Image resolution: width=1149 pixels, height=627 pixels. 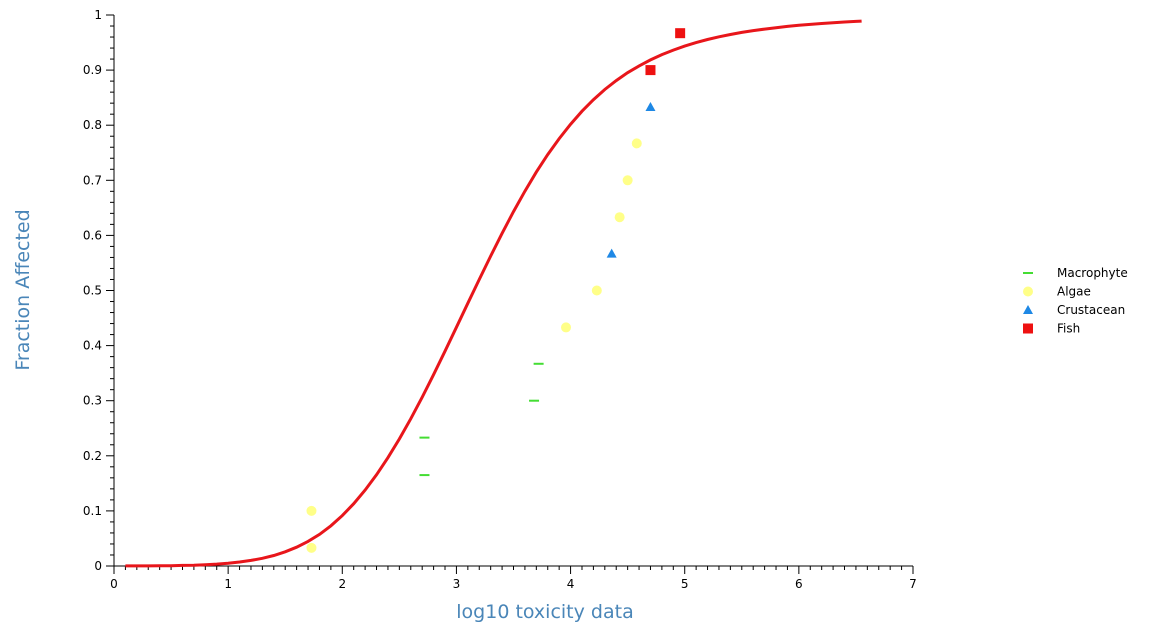 What do you see at coordinates (92, 235) in the screenshot?
I see `y-tick-label: 0.6` at bounding box center [92, 235].